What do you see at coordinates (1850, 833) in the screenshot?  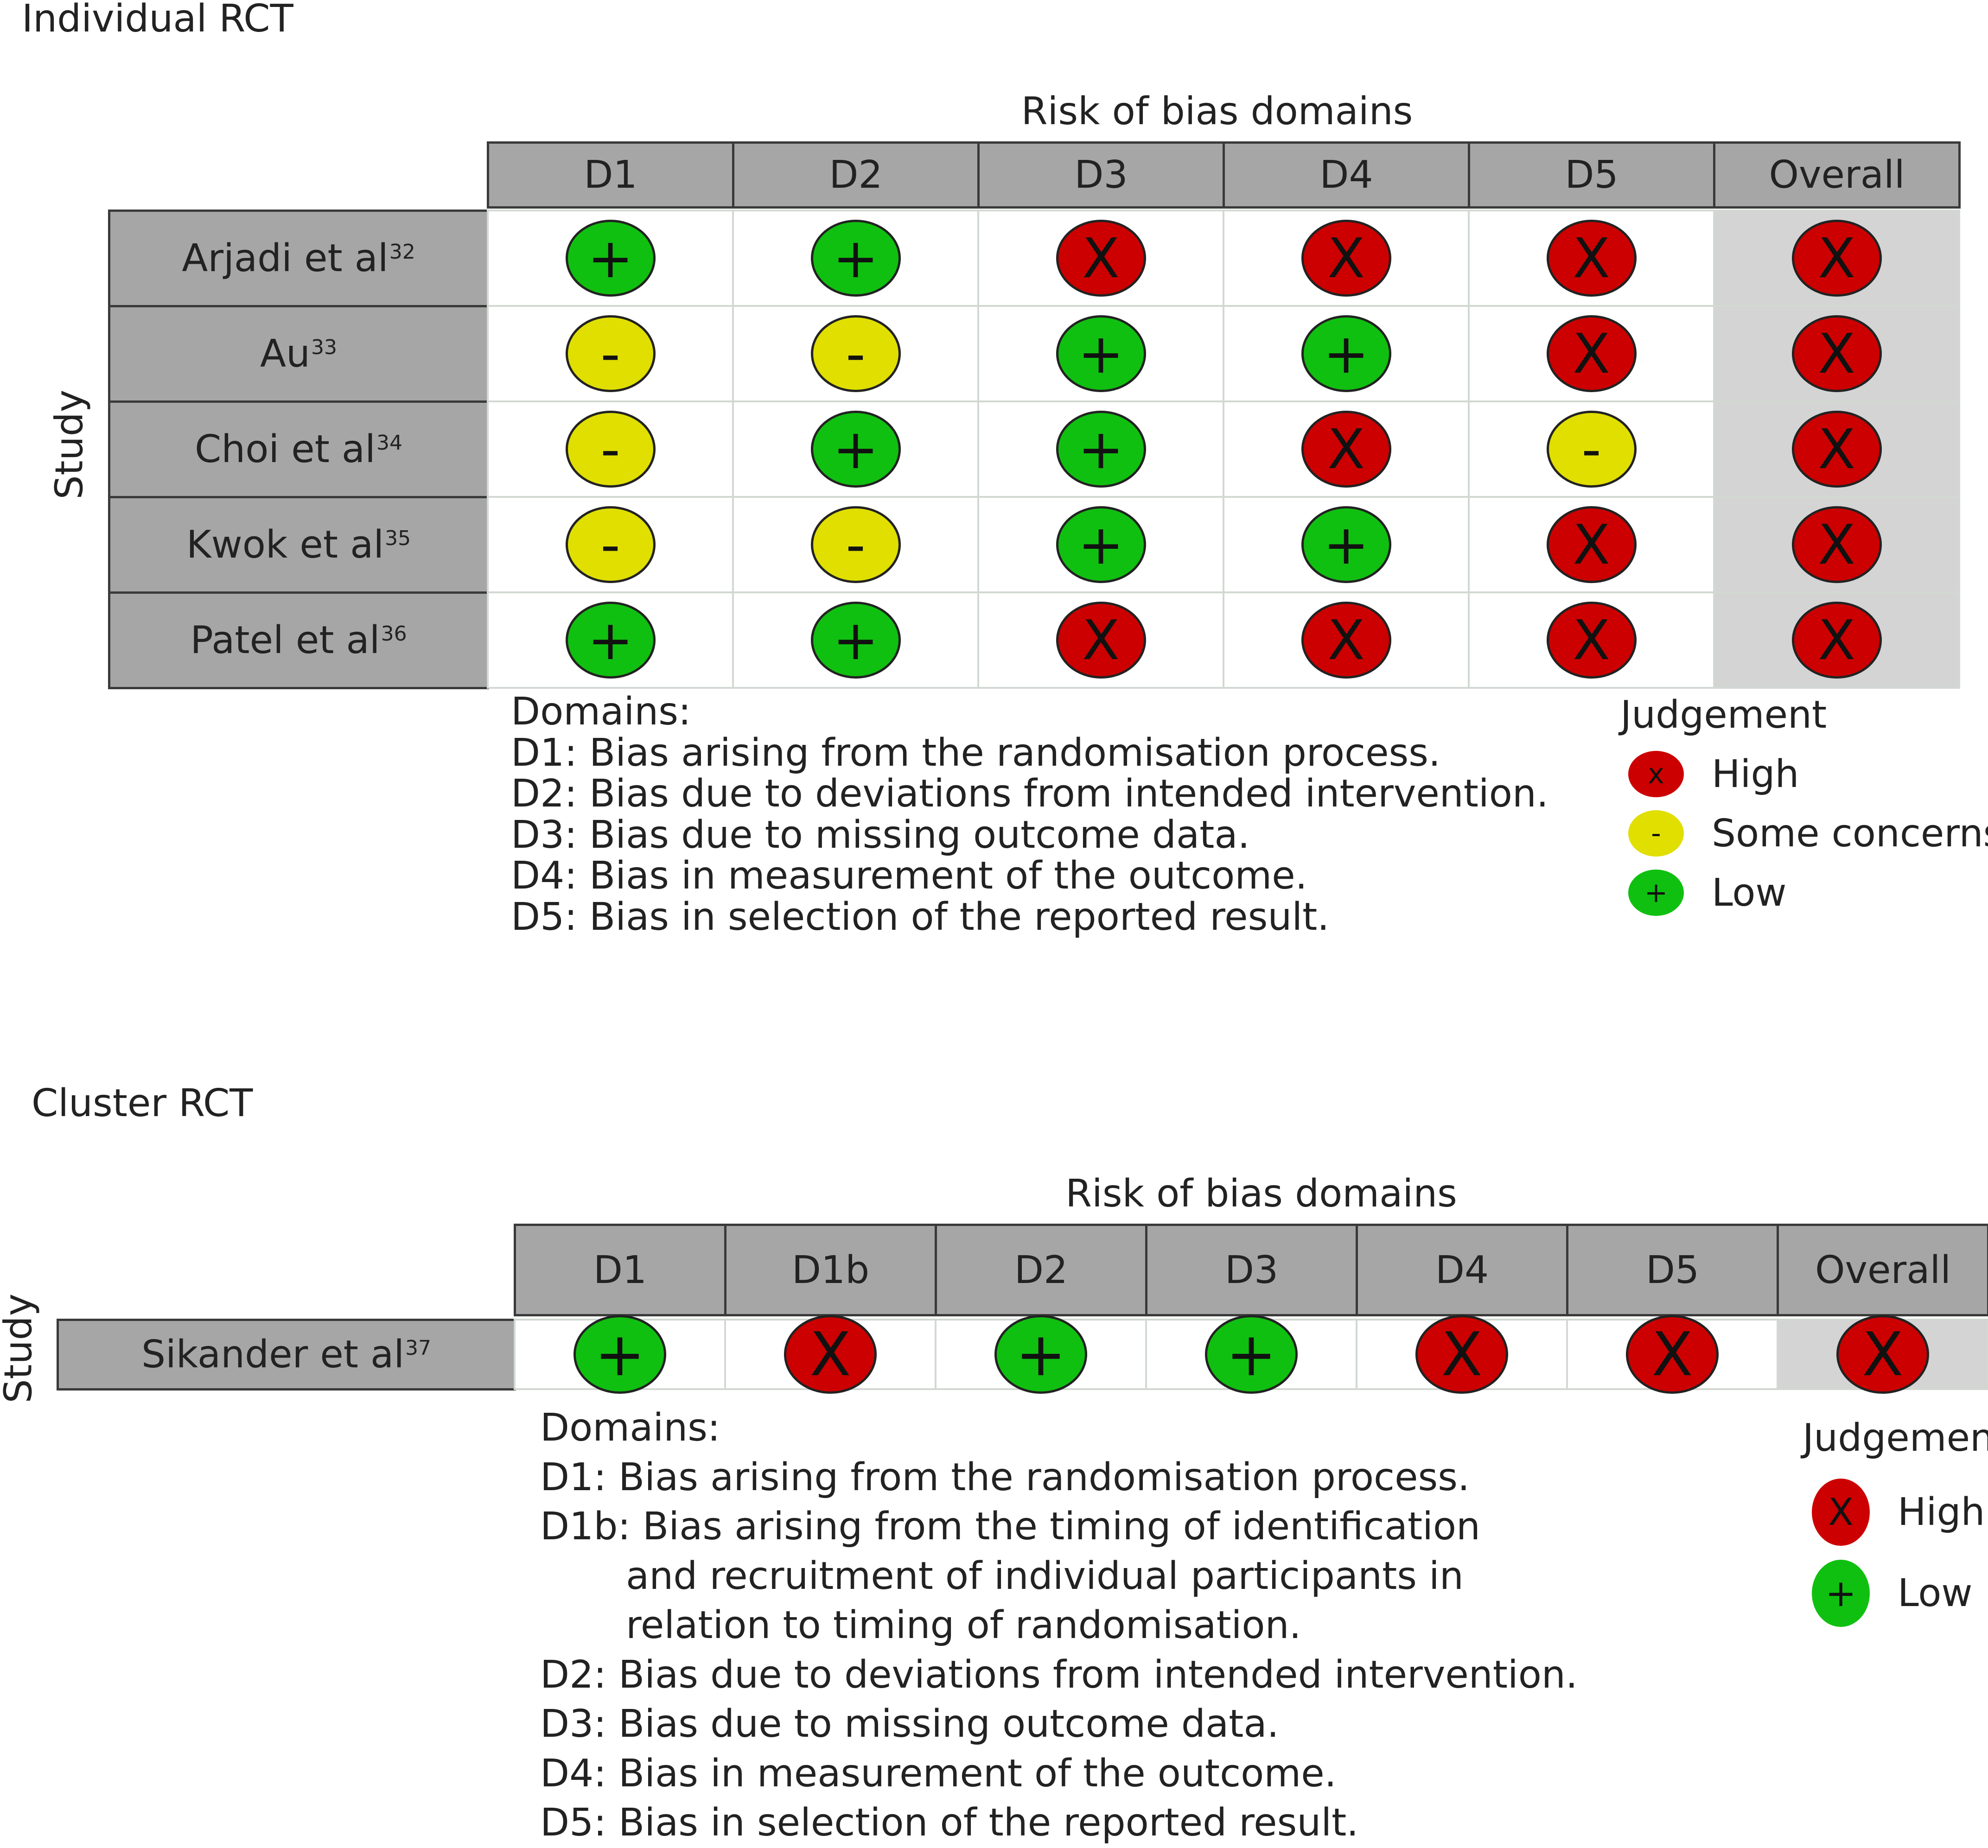 I see `legend-label: Some concerns` at bounding box center [1850, 833].